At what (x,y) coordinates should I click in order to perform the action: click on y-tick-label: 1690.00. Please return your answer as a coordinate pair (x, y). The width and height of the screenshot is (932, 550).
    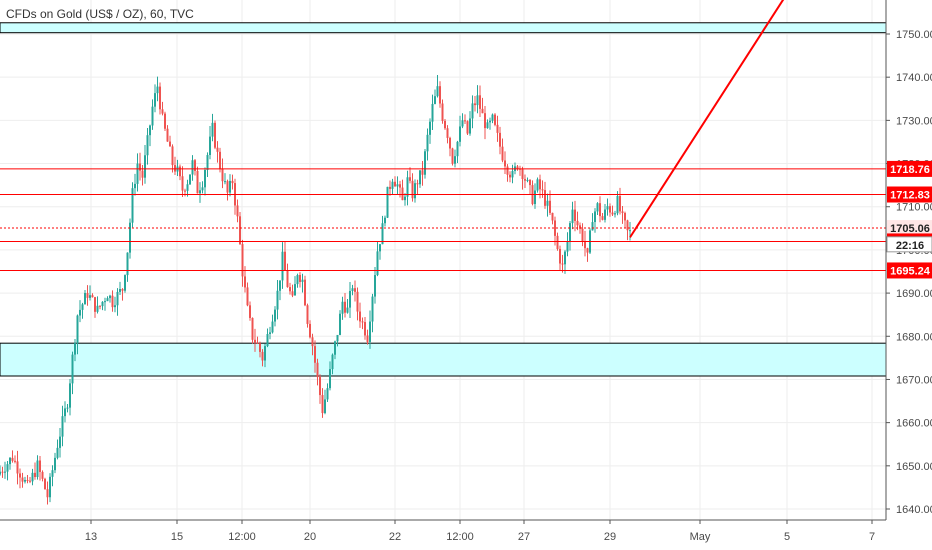
    Looking at the image, I should click on (914, 294).